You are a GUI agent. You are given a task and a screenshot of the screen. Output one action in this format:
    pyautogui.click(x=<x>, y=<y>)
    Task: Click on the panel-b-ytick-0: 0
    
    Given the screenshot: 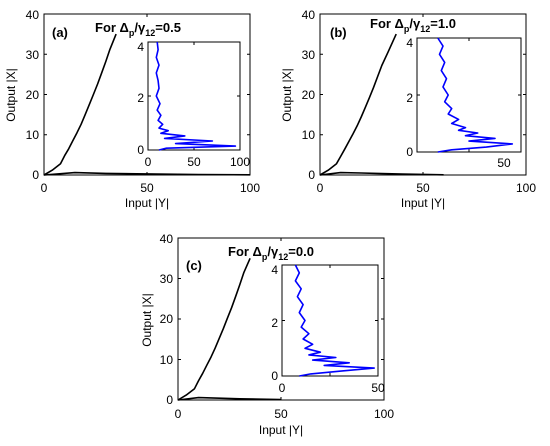 What is the action you would take?
    pyautogui.click(x=311, y=175)
    